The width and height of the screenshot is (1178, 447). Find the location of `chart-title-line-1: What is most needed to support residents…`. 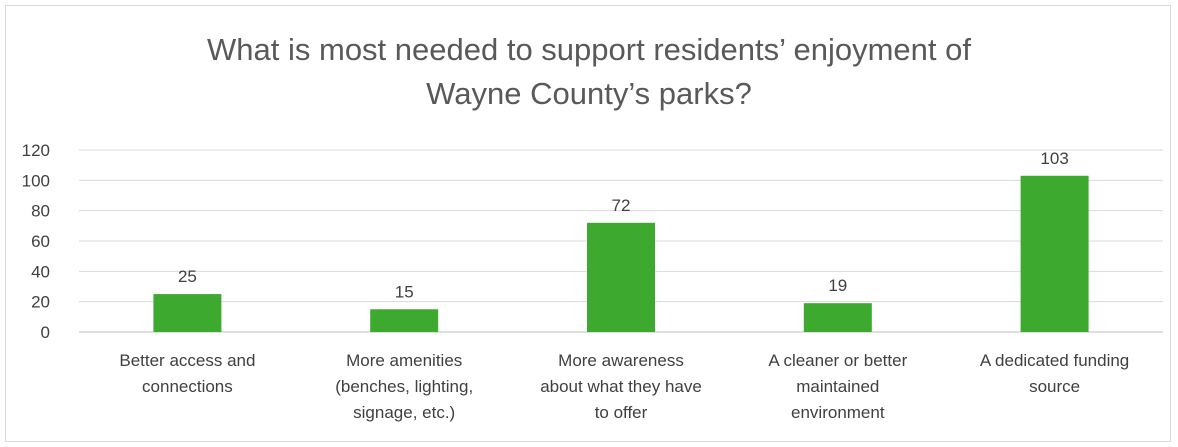

chart-title-line-1: What is most needed to support residents… is located at coordinates (589, 49).